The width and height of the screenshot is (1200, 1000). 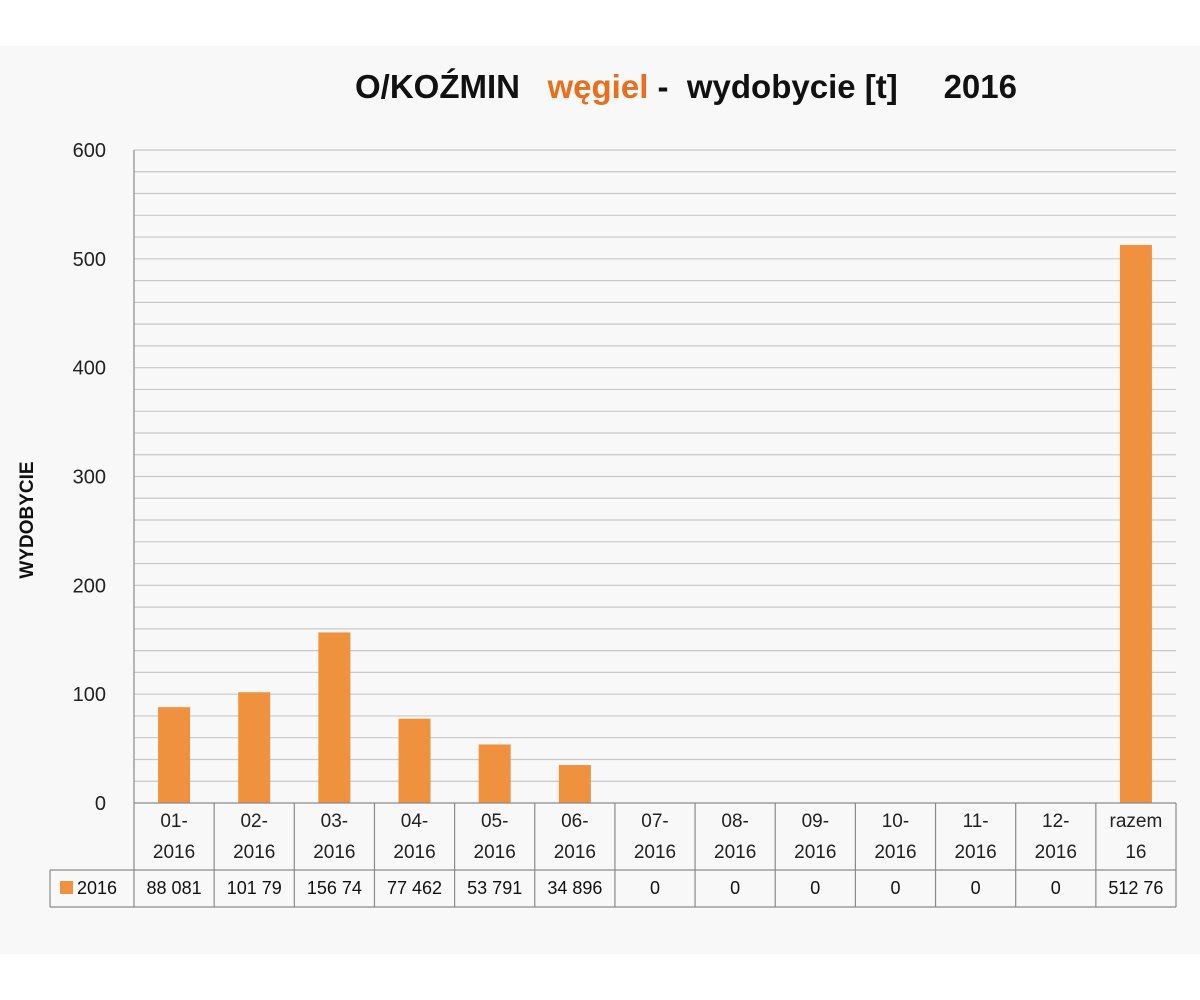 I want to click on y-tick-label: 200, so click(x=89, y=586).